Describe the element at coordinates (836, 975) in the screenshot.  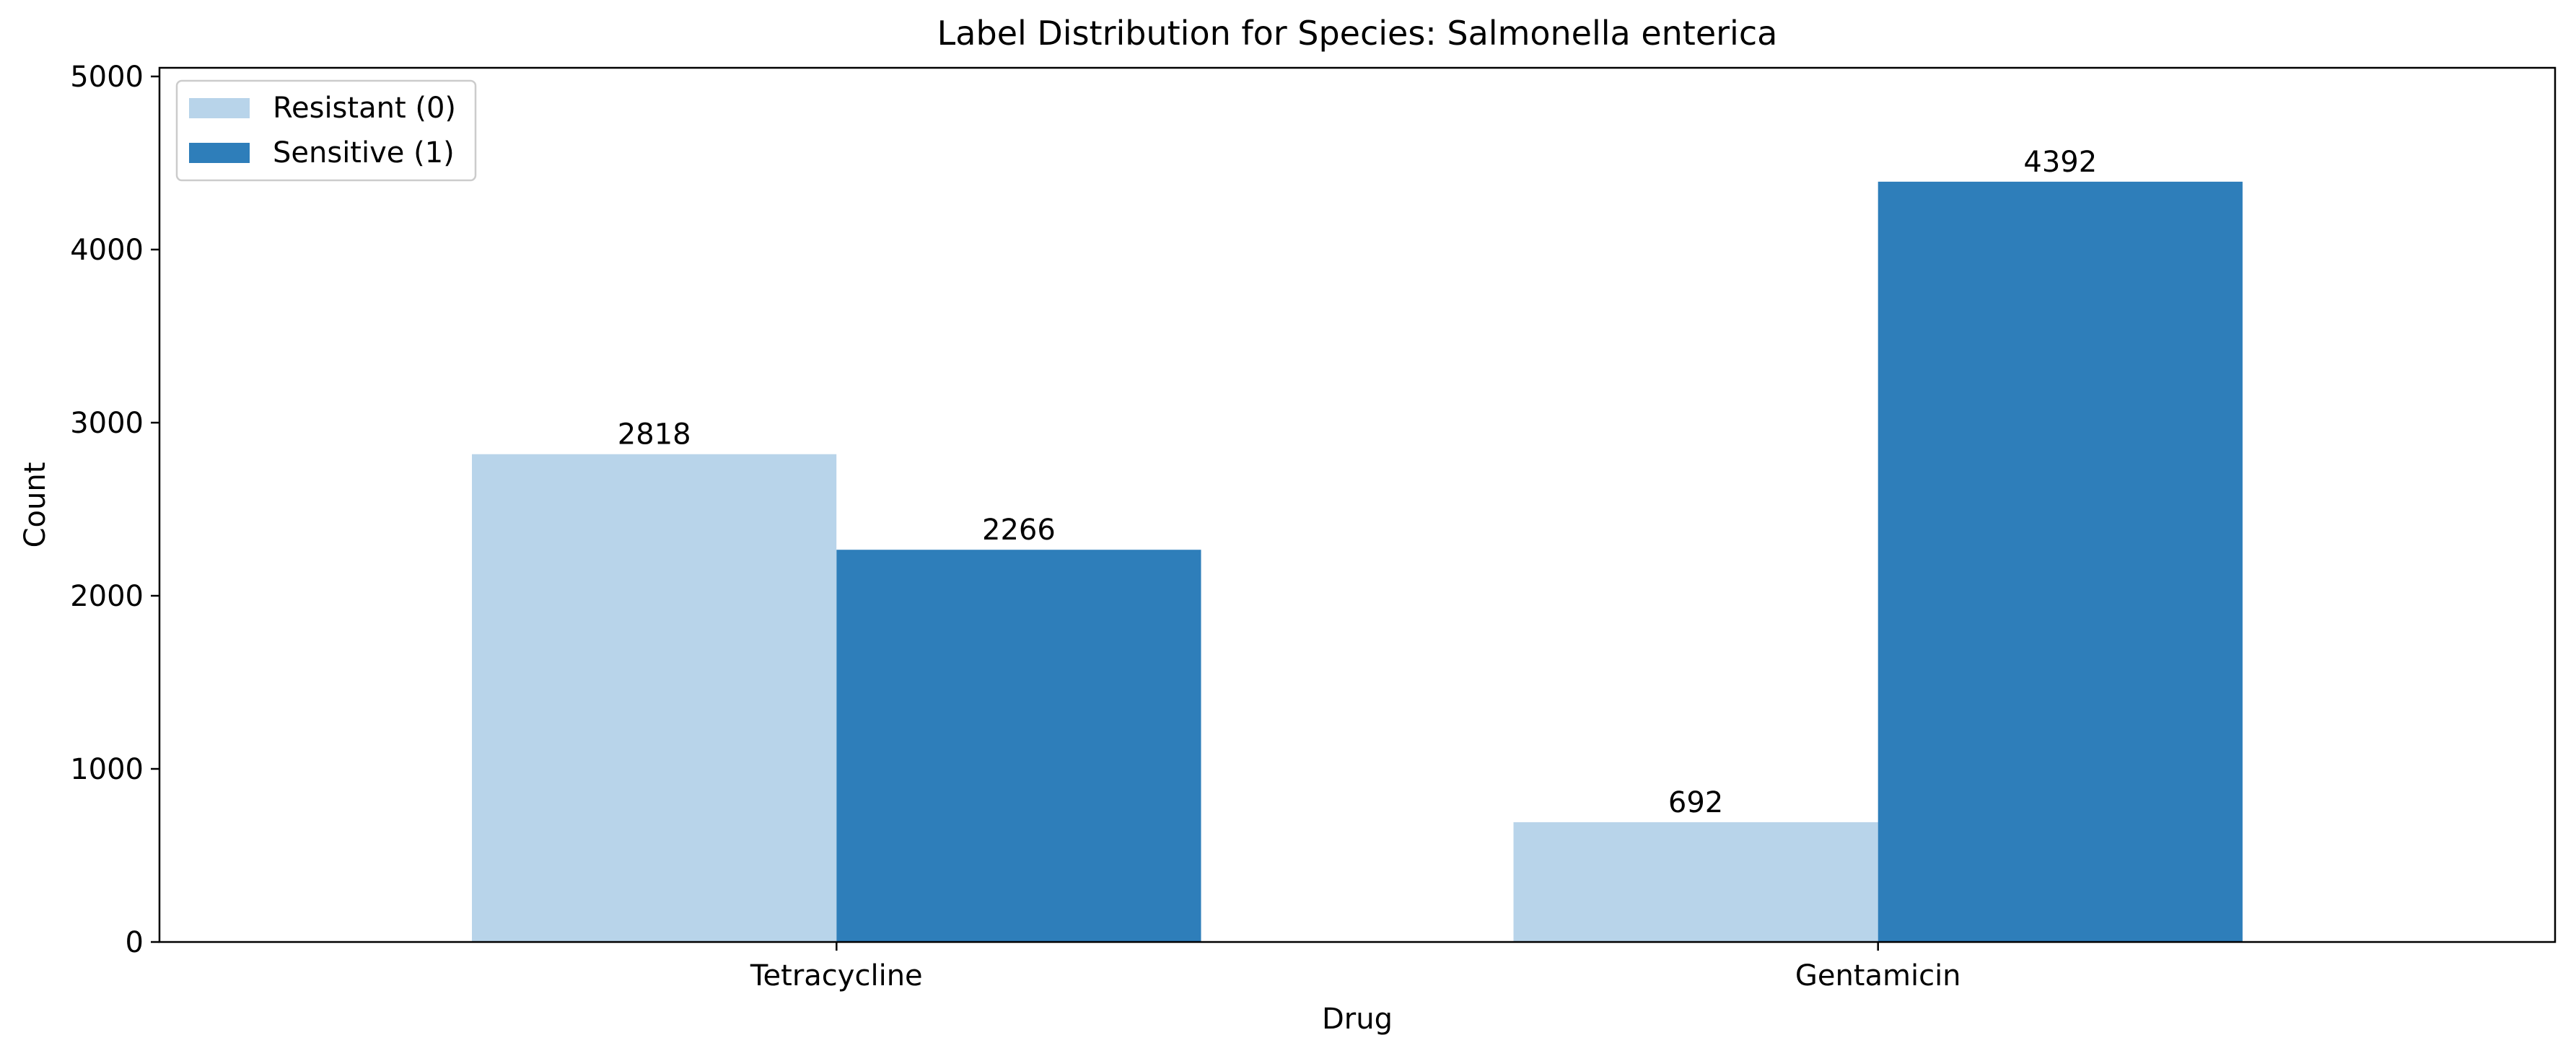
I see `x-tick-label: Tetracycline` at that location.